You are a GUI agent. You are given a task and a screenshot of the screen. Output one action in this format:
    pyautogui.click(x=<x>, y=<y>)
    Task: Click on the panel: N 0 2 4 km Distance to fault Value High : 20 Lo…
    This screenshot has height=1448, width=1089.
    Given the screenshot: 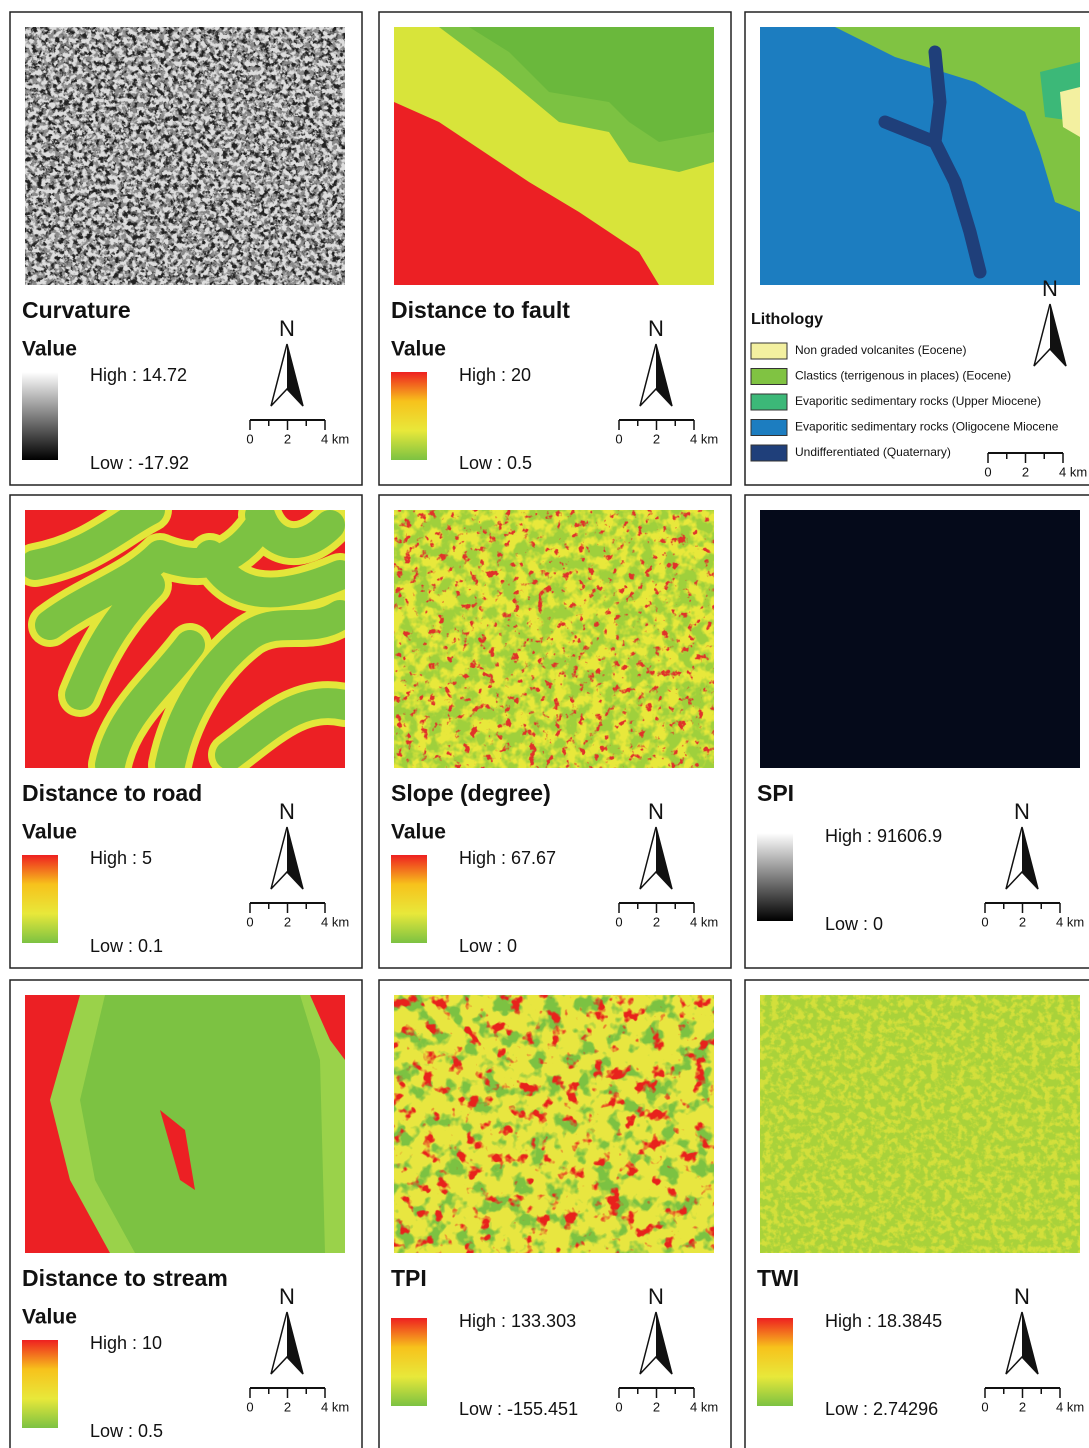 What is the action you would take?
    pyautogui.click(x=555, y=248)
    